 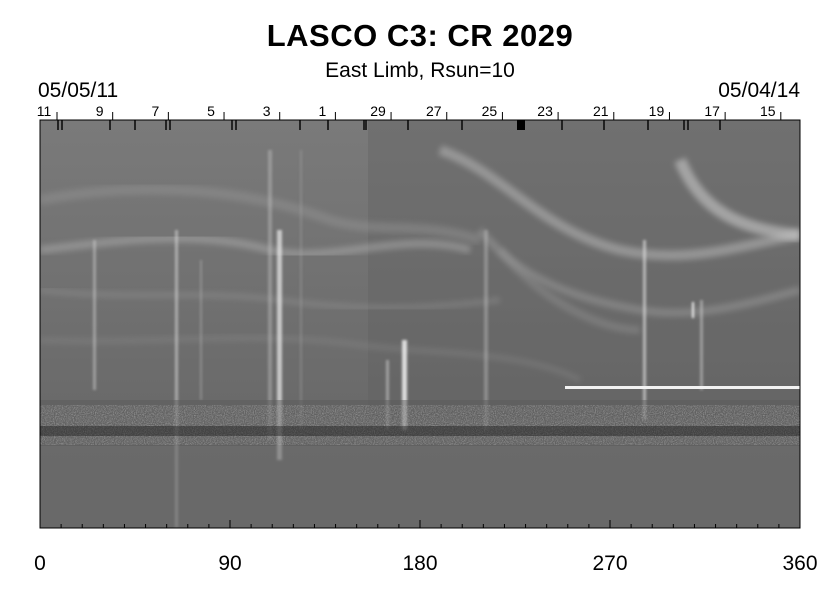 I want to click on day-tick-label: 17, so click(x=712, y=111).